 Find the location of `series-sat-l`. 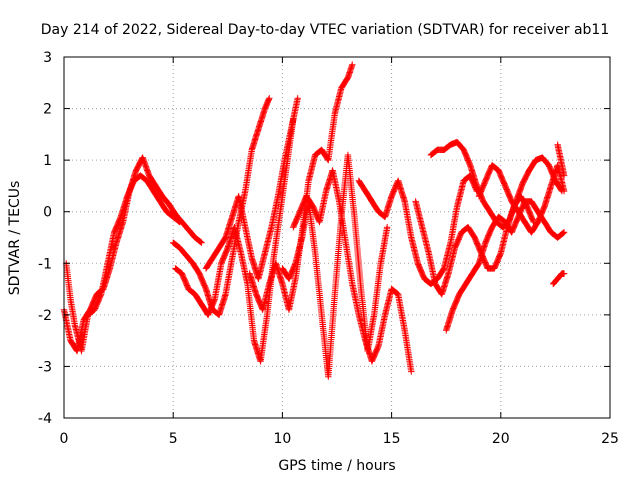

series-sat-l is located at coordinates (505, 266).